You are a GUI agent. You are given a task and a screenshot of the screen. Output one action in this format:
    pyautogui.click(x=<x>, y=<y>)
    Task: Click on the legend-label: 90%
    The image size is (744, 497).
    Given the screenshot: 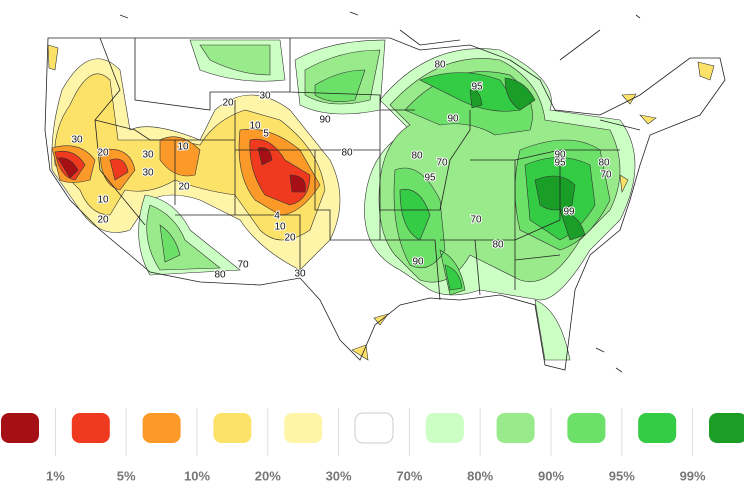 What is the action you would take?
    pyautogui.click(x=551, y=475)
    